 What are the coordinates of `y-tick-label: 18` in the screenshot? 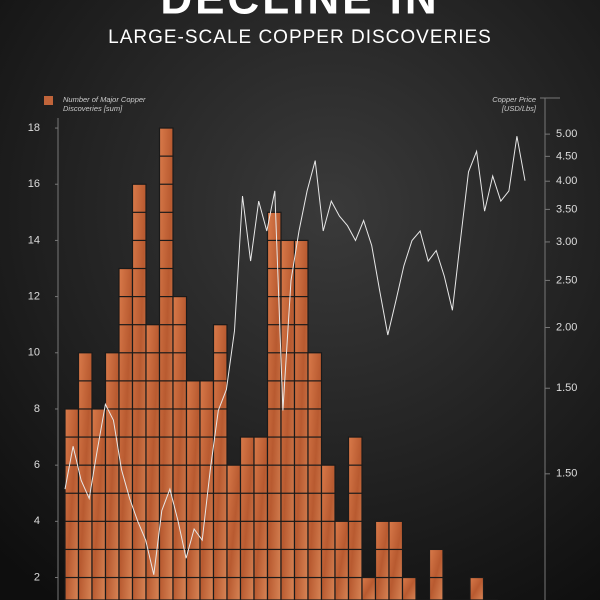 It's located at (34, 128).